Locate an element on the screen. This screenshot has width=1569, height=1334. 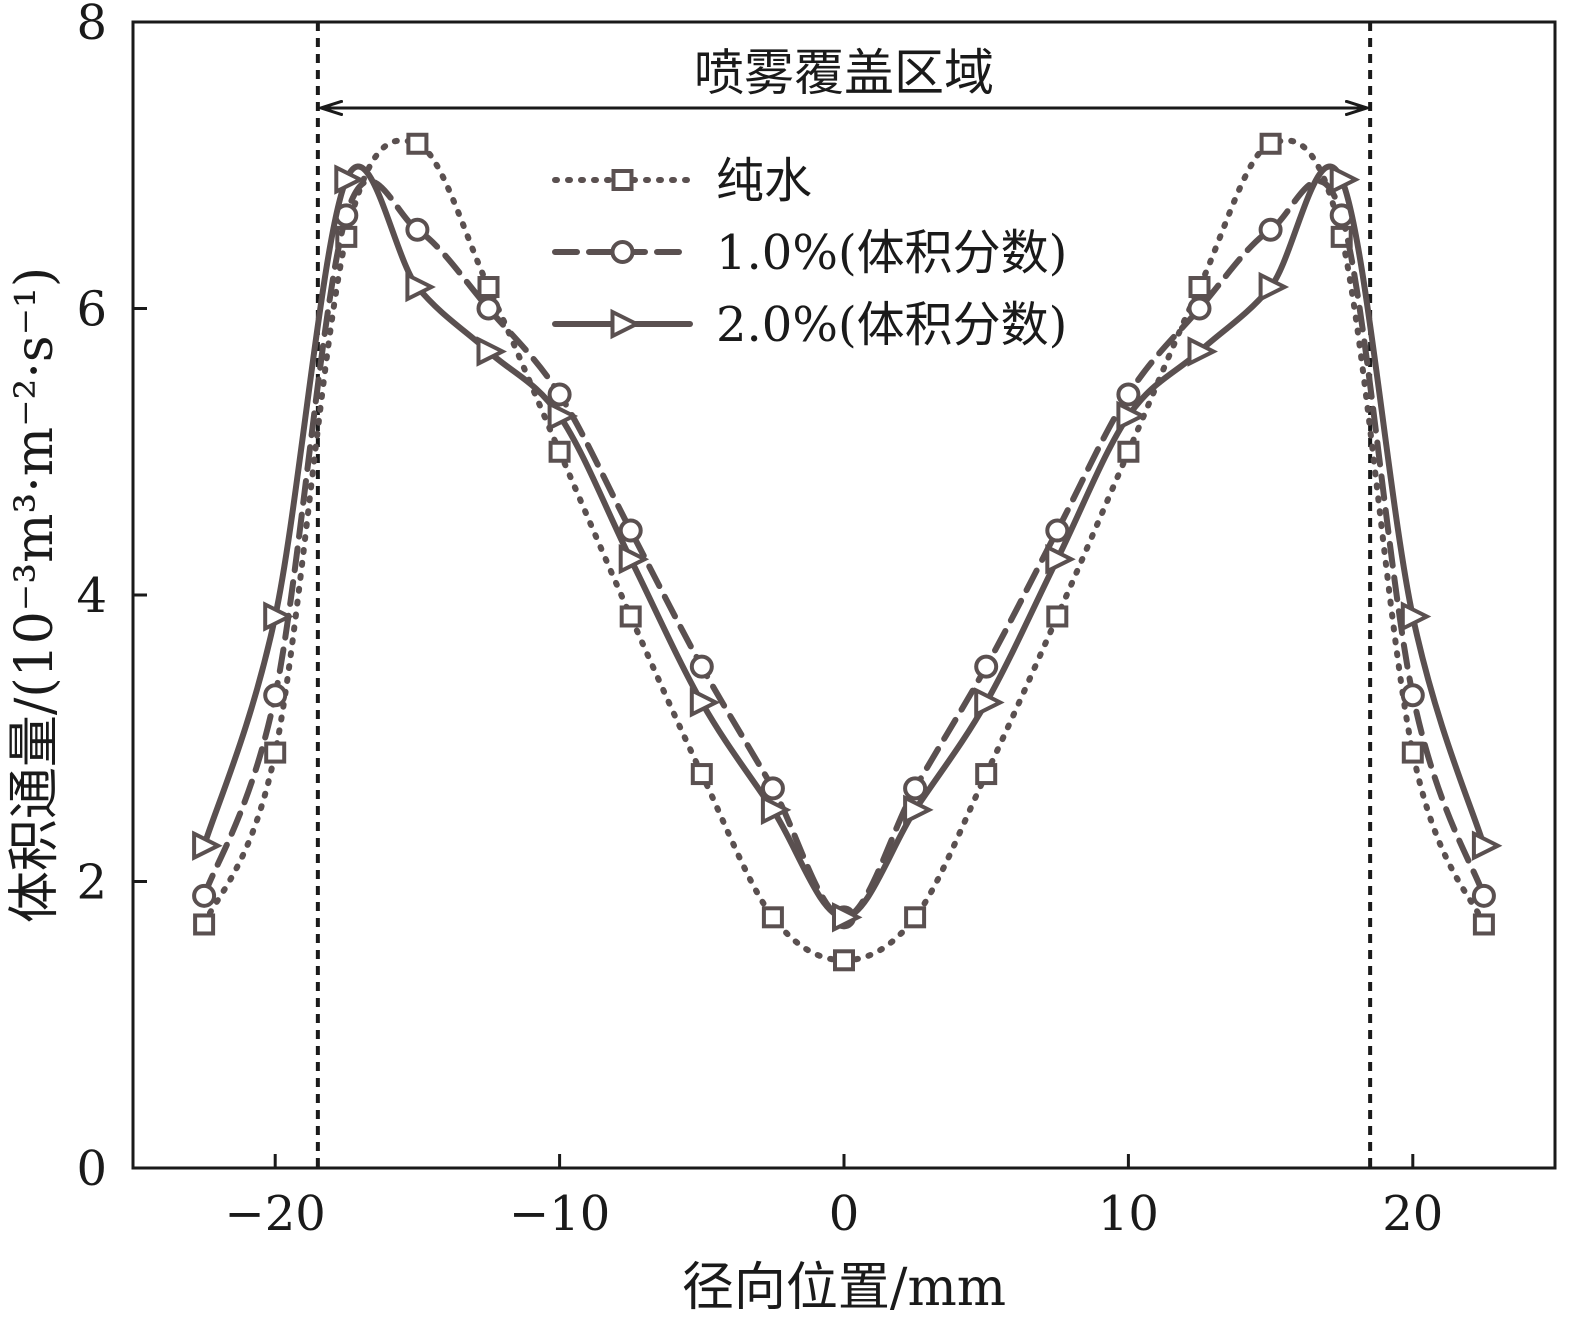
y-tick-label: 6 is located at coordinates (91, 310).